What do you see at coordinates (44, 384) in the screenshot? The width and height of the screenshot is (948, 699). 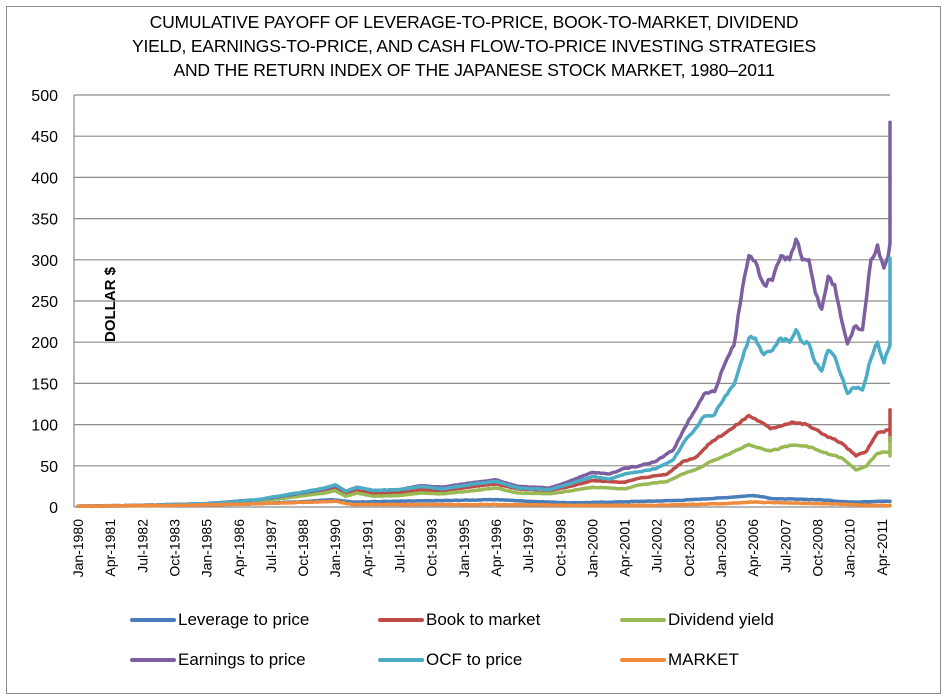 I see `y-tick-label: 150` at bounding box center [44, 384].